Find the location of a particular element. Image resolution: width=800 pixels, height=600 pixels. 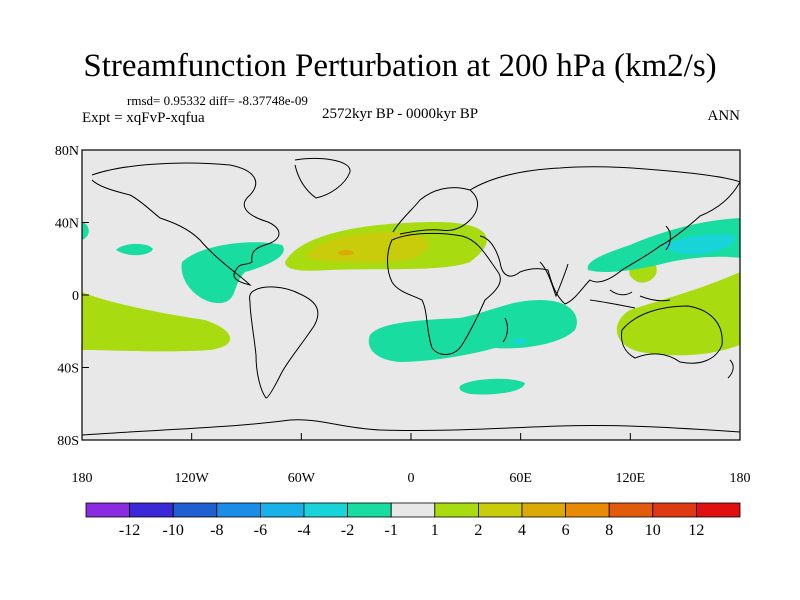

coastline-madagascar is located at coordinates (505, 330).